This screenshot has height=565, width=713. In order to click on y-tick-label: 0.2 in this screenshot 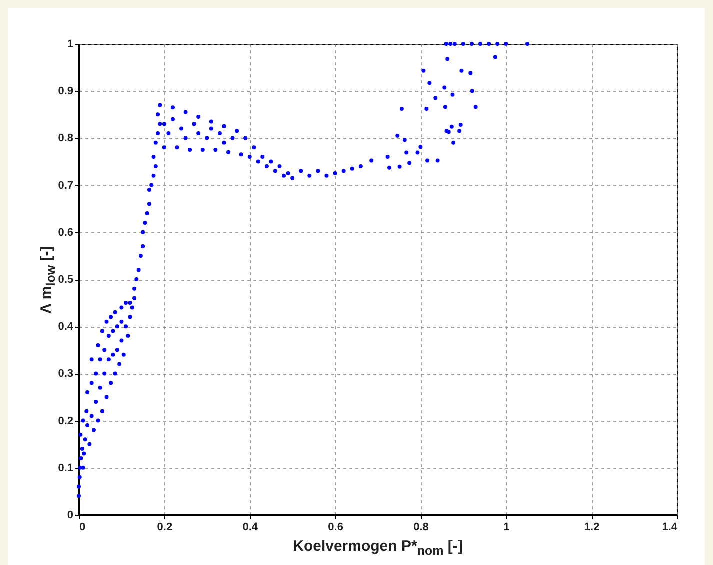, I will do `click(66, 421)`.